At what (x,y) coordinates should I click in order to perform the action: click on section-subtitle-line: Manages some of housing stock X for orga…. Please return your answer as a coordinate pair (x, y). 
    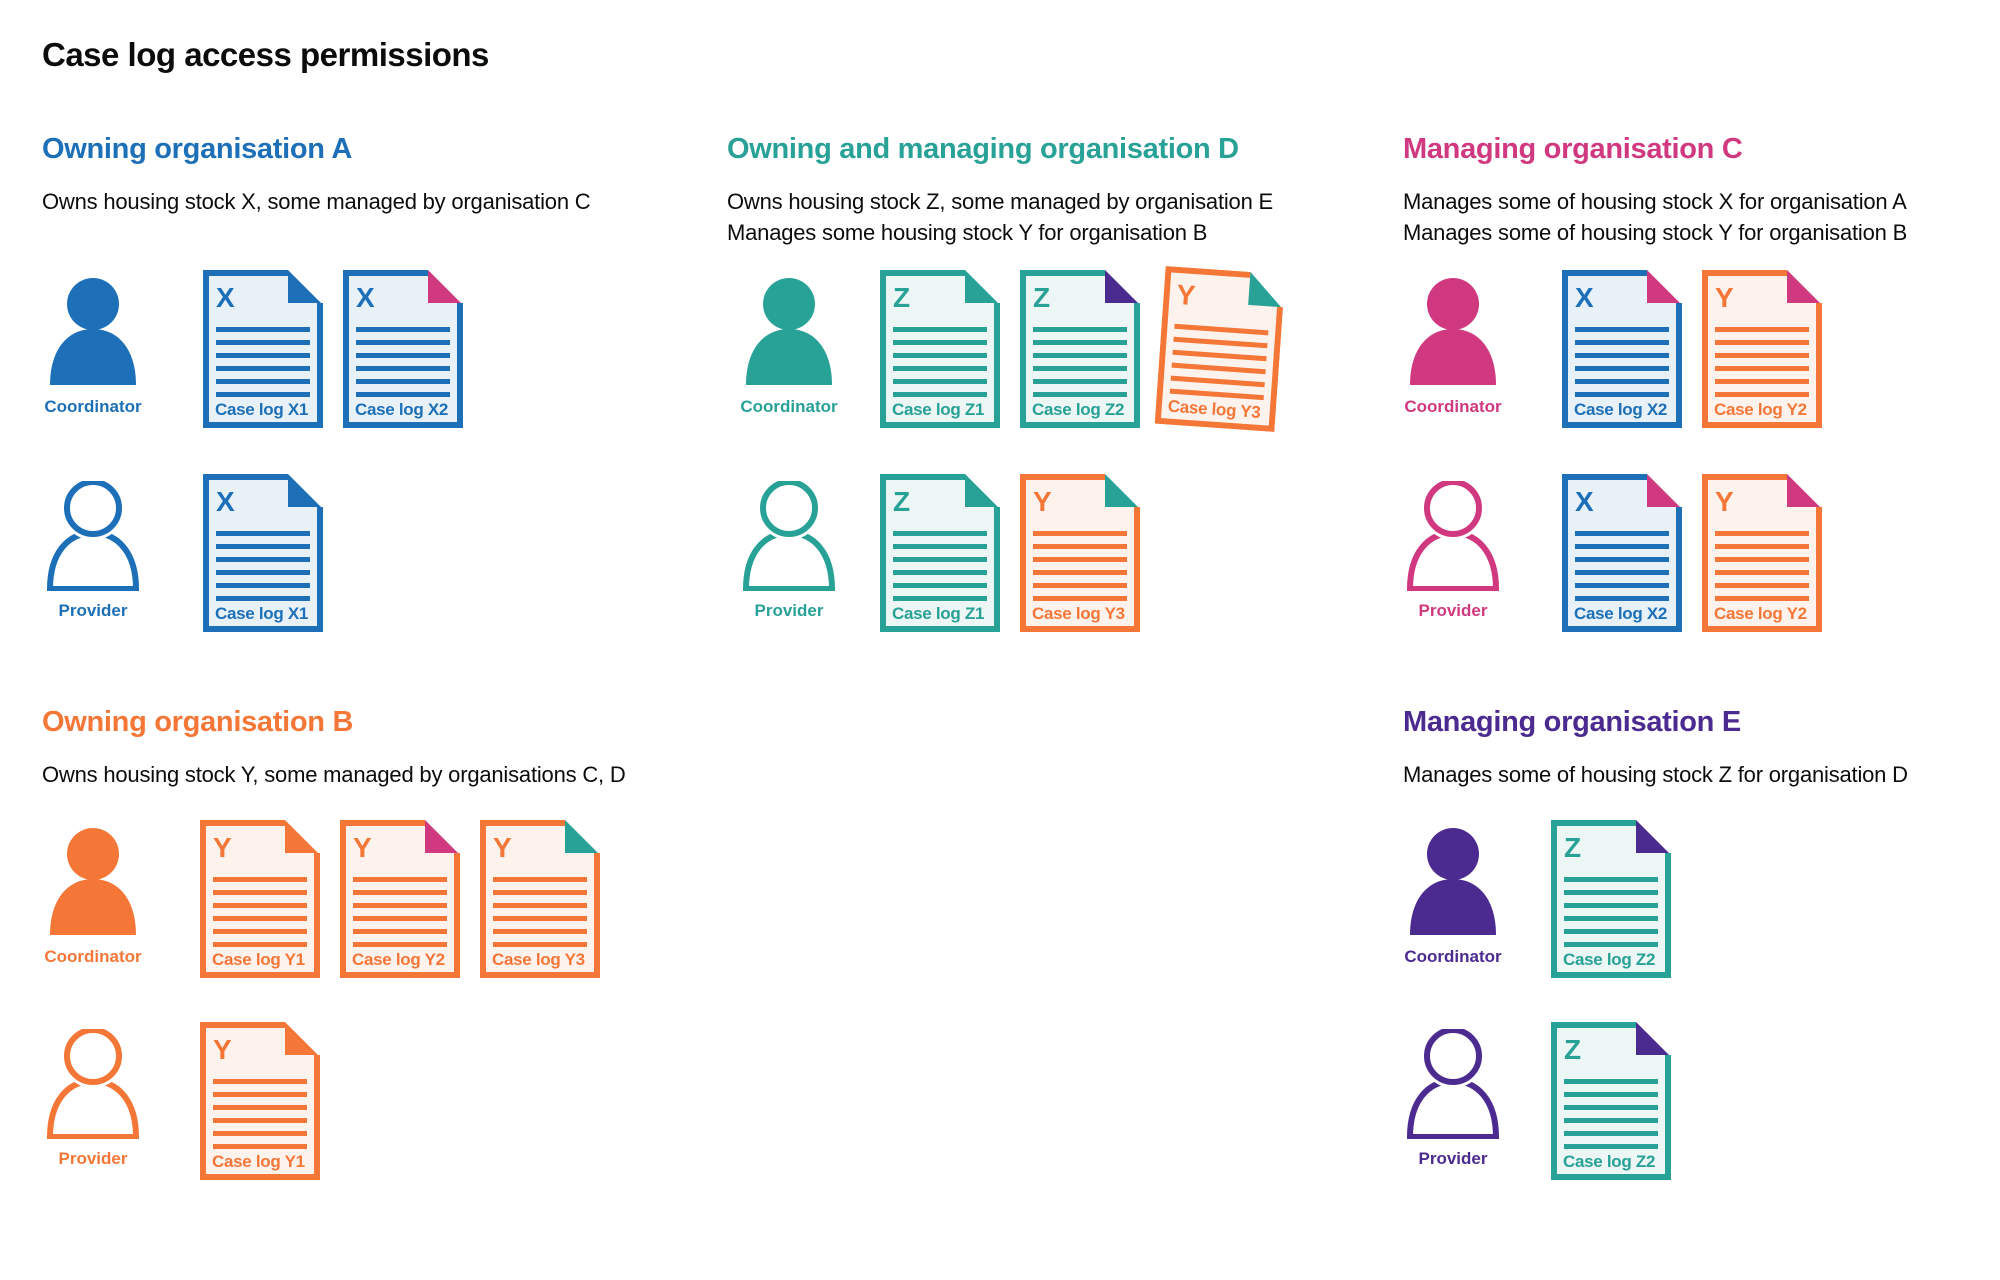
    Looking at the image, I should click on (1655, 201).